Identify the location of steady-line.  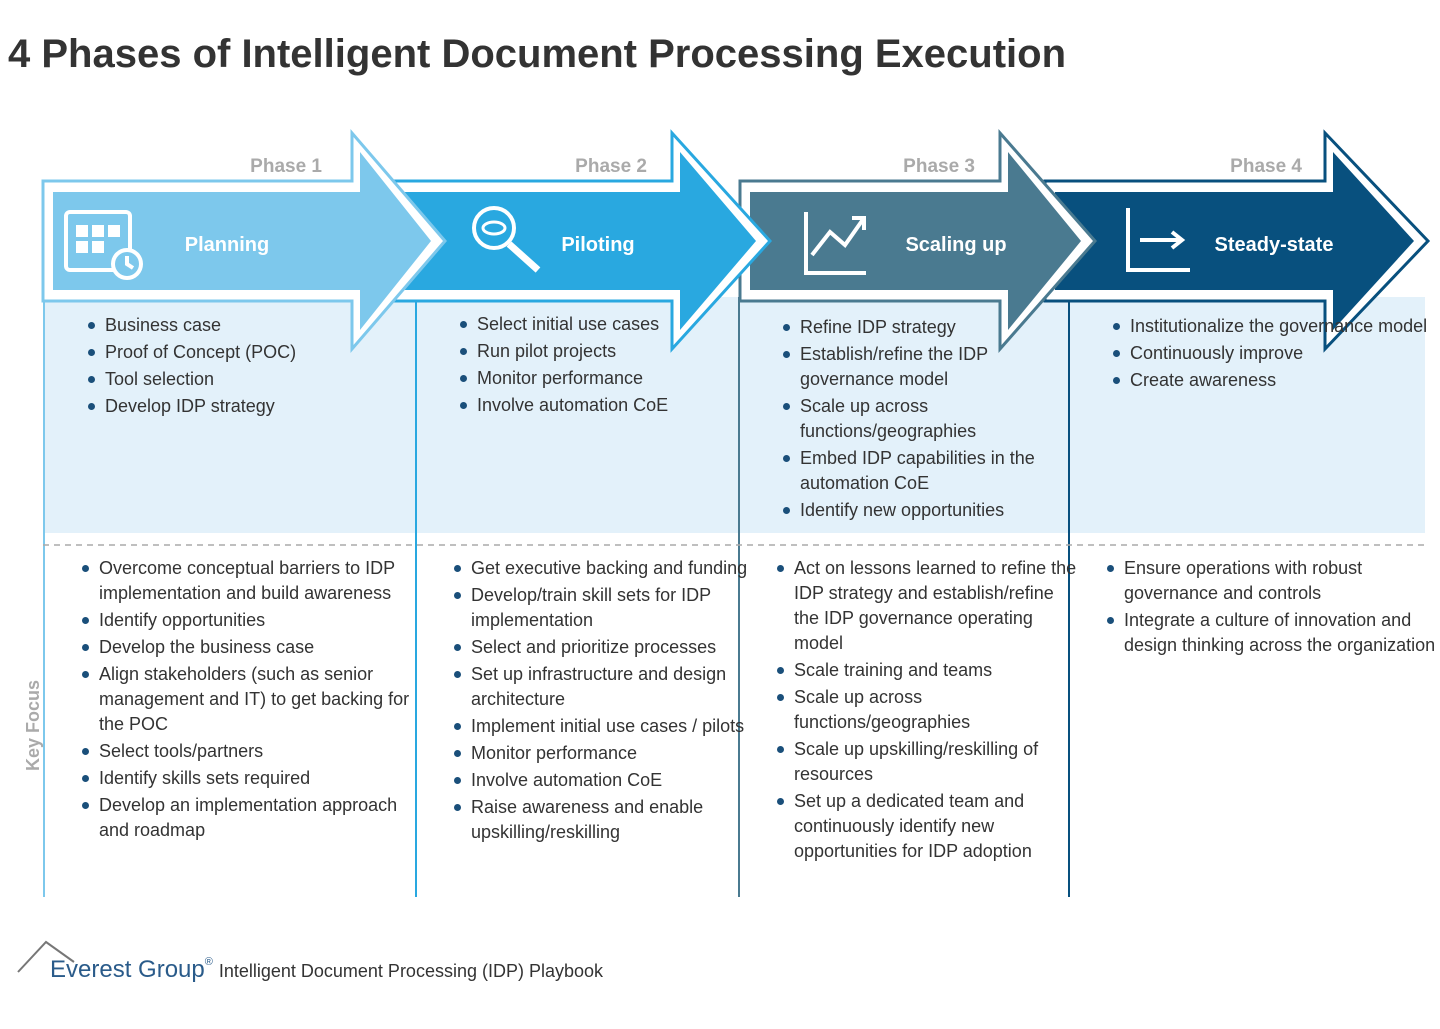
(1163, 240).